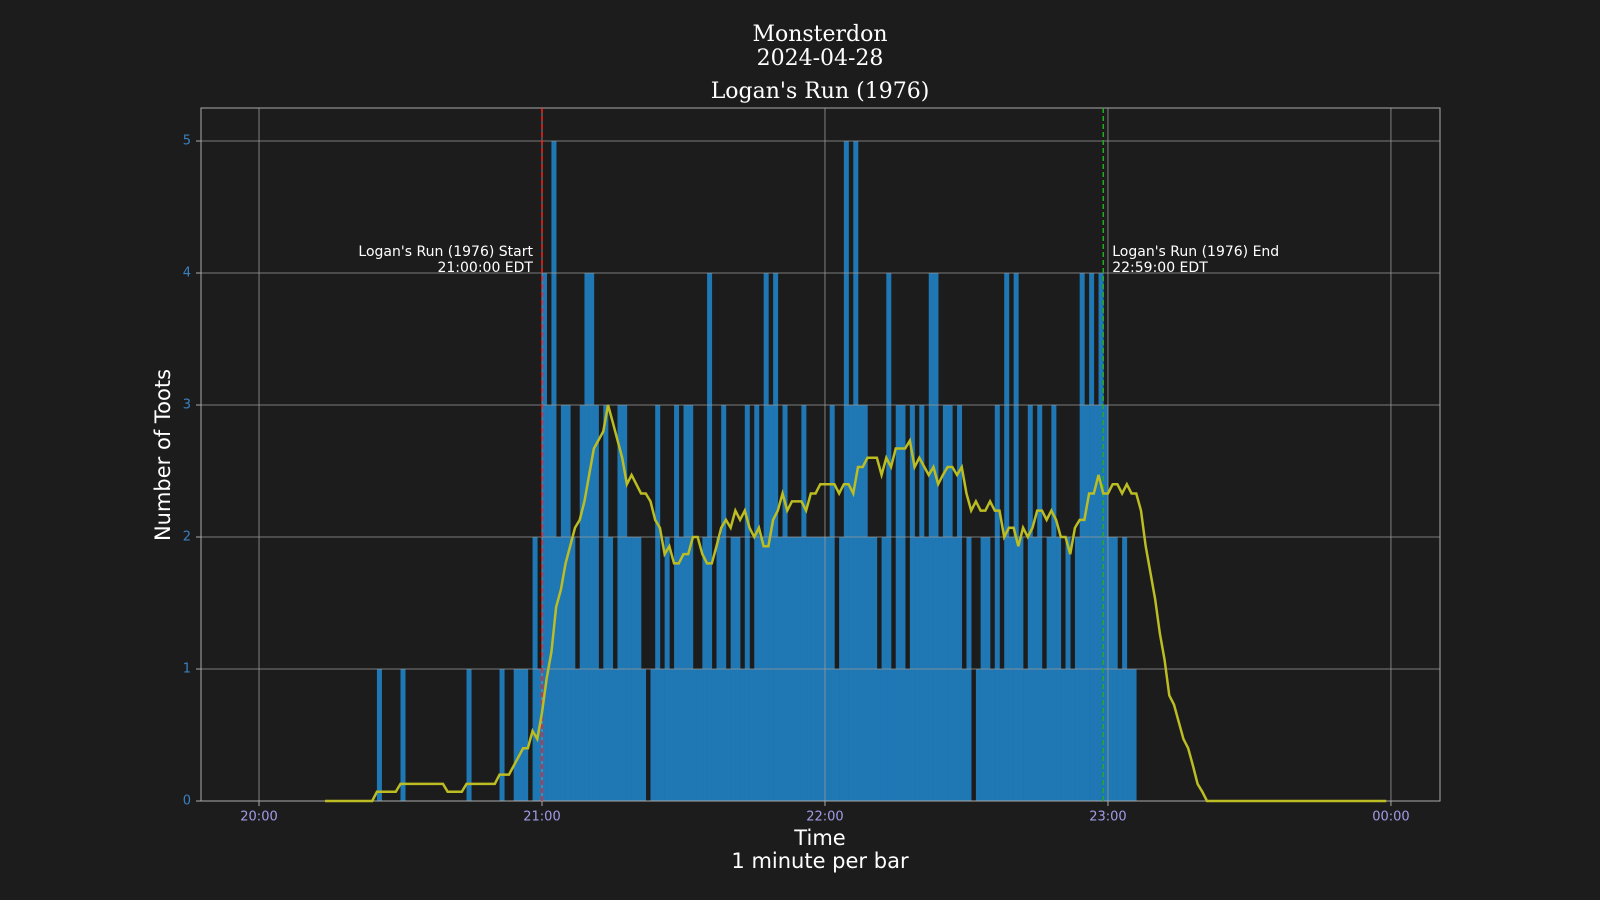 The width and height of the screenshot is (1600, 900). What do you see at coordinates (187, 801) in the screenshot?
I see `y-tick-label: 0` at bounding box center [187, 801].